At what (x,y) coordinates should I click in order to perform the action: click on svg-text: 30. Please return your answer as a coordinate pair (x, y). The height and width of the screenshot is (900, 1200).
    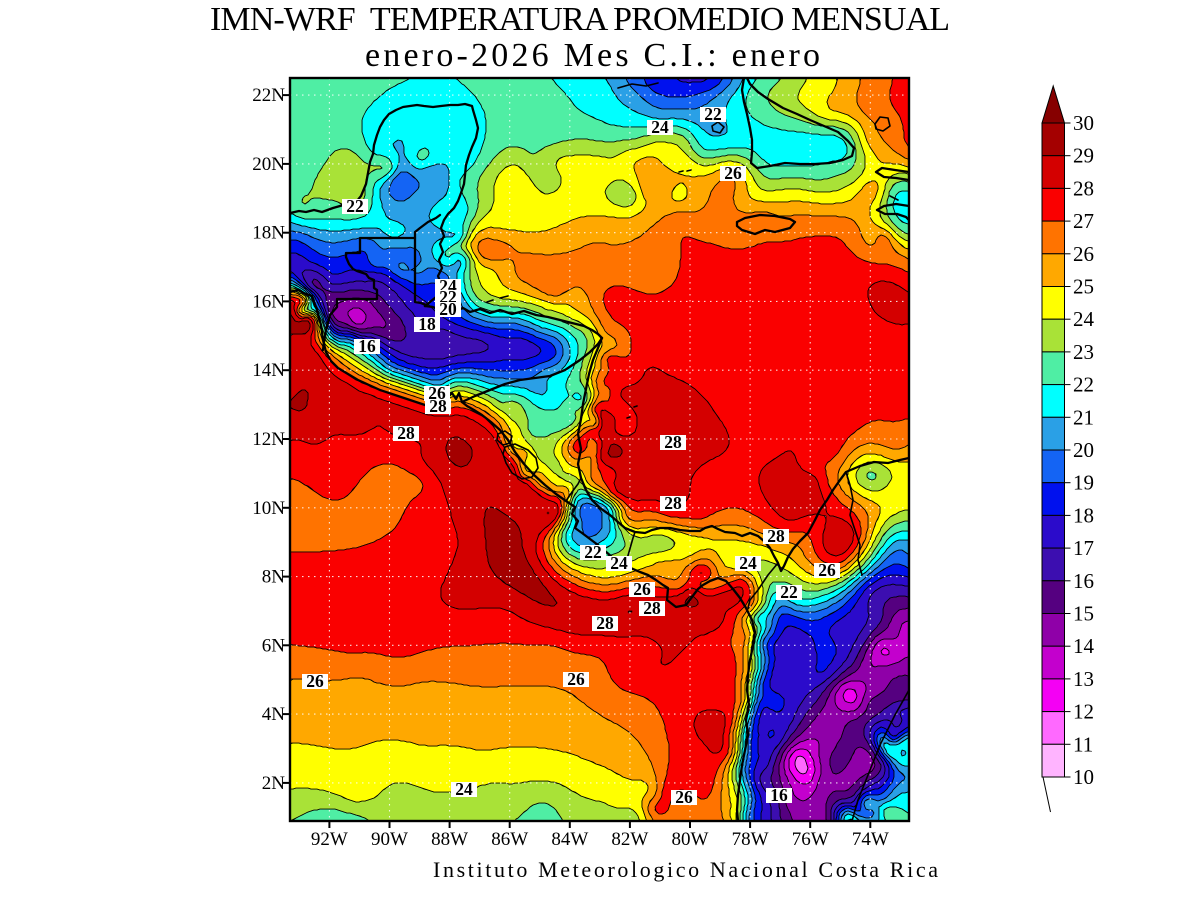
    Looking at the image, I should click on (1083, 123).